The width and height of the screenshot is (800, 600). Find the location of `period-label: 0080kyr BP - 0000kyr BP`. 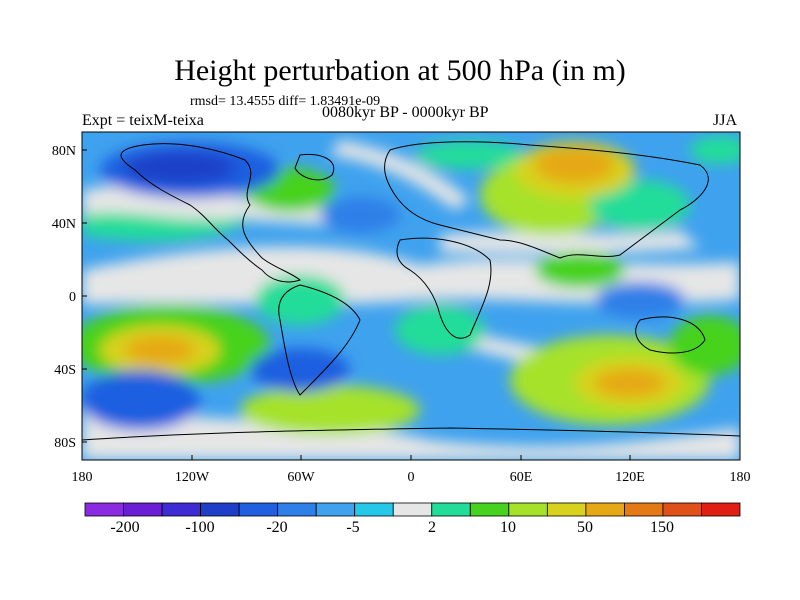

period-label: 0080kyr BP - 0000kyr BP is located at coordinates (405, 112).